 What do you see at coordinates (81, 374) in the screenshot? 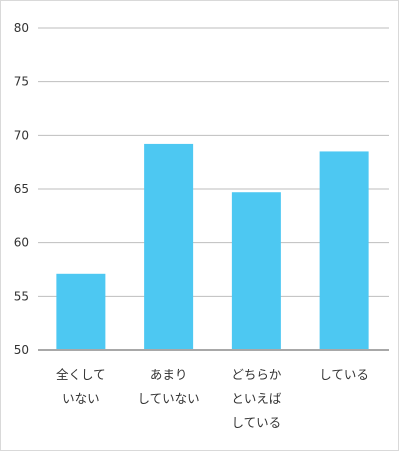
I see `x-tick-label: 全くして` at bounding box center [81, 374].